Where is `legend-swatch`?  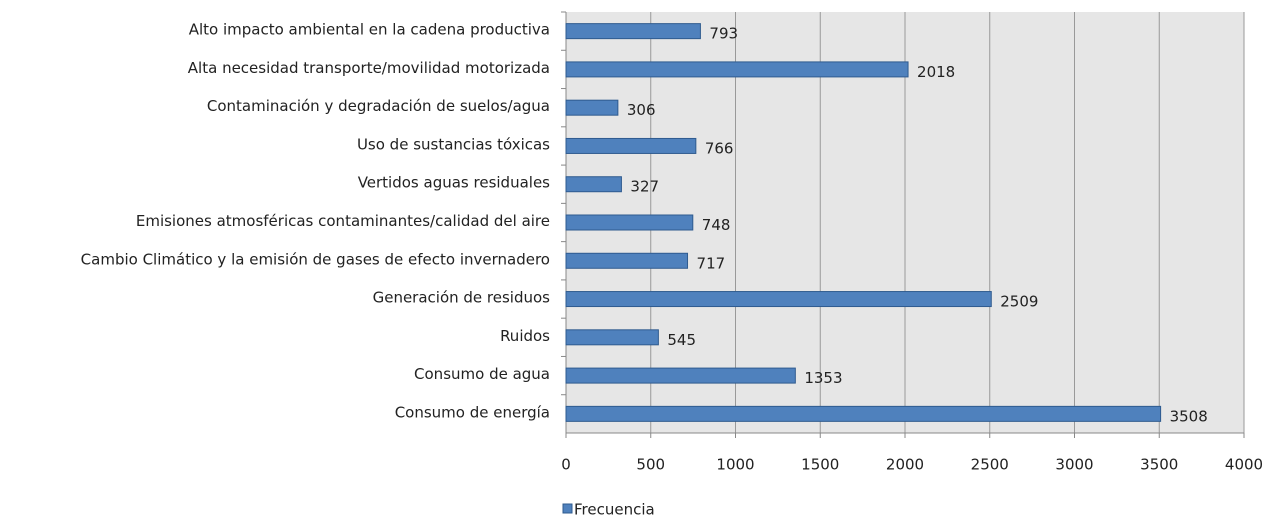 legend-swatch is located at coordinates (567, 508).